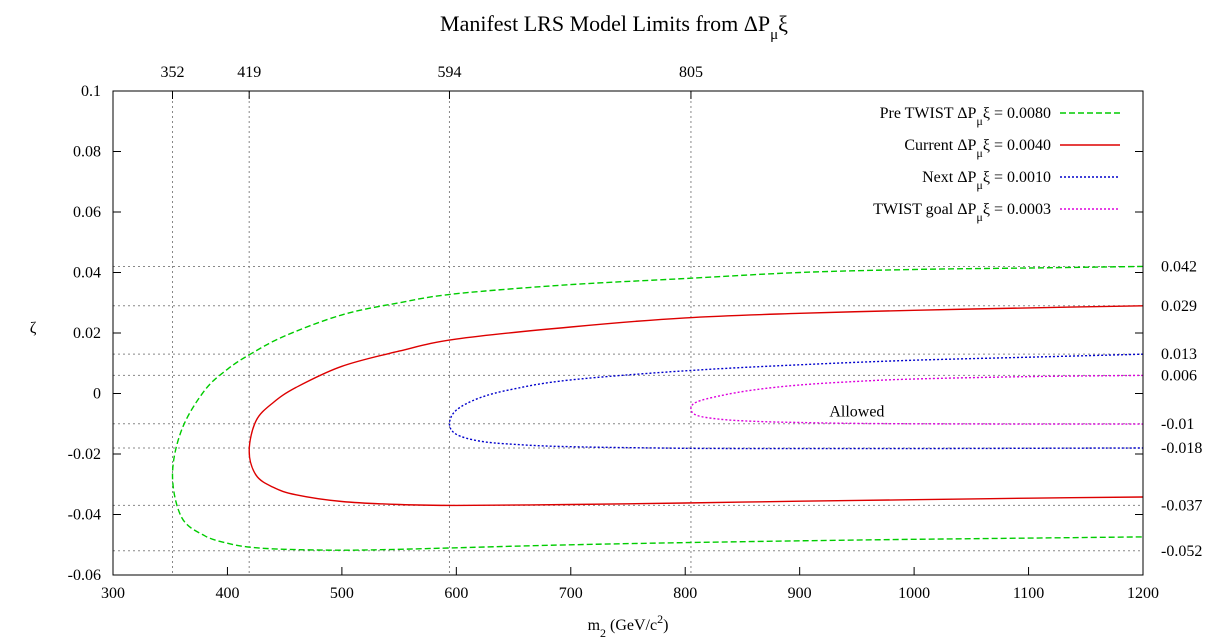  I want to click on right-marker-label: -0.037, so click(1181, 505).